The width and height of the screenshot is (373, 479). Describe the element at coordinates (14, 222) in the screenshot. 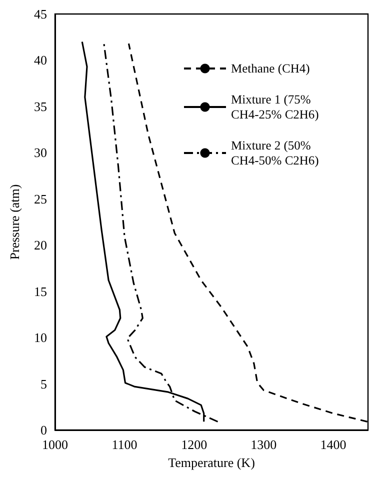

I see `y-axis-title: Pressure (atm)` at that location.